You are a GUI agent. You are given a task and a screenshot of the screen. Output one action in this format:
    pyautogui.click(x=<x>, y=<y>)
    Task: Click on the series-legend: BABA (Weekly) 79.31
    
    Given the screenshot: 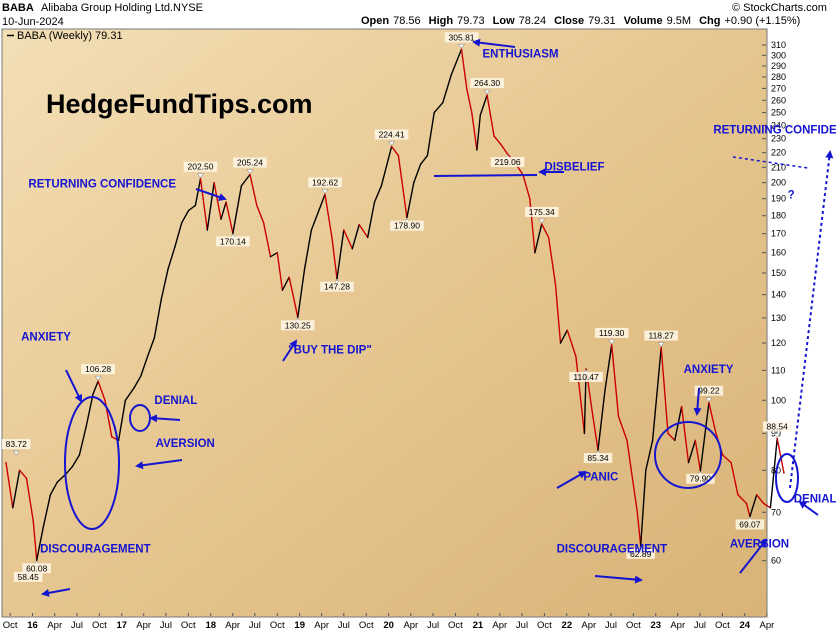 What is the action you would take?
    pyautogui.click(x=65, y=36)
    